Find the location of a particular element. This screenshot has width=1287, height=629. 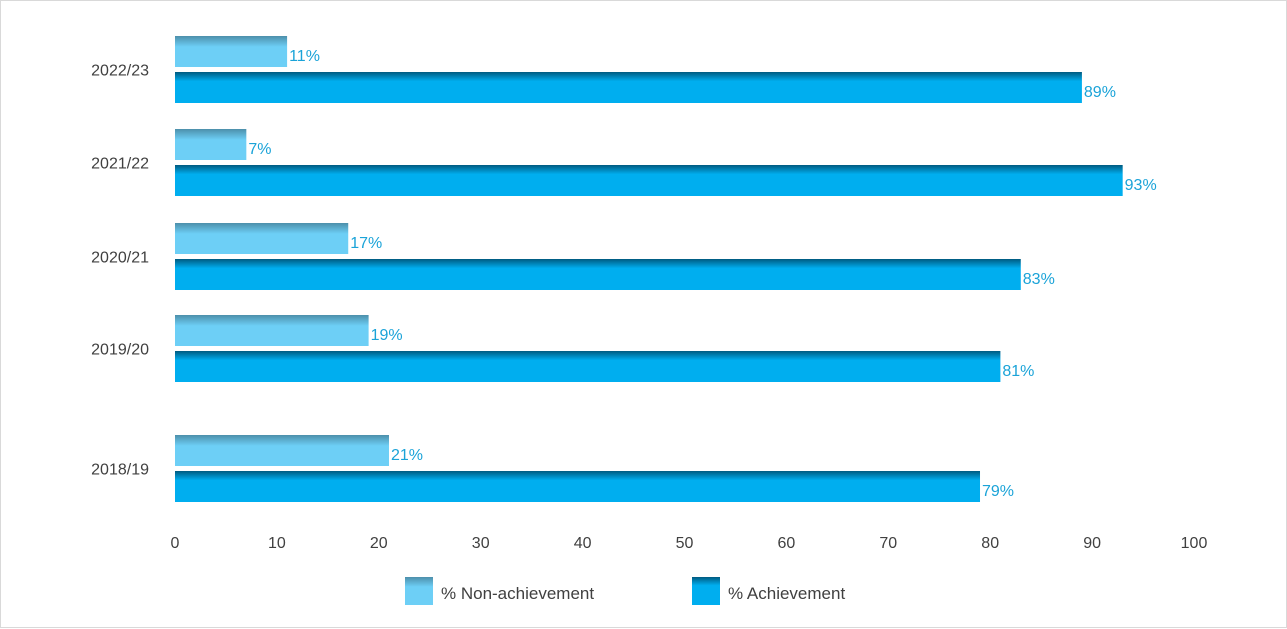

data-label-non-achievement-2: 17% is located at coordinates (366, 243).